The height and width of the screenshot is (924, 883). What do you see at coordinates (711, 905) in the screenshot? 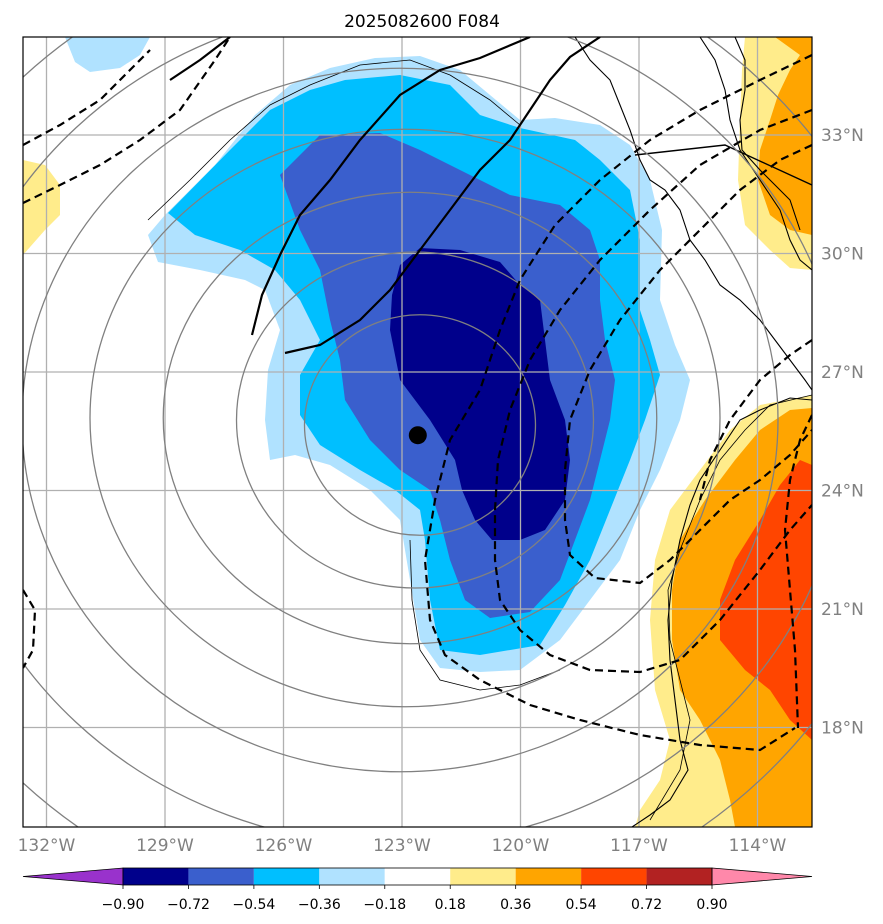
I see `colorbar-tick-label: 0.90` at bounding box center [711, 905].